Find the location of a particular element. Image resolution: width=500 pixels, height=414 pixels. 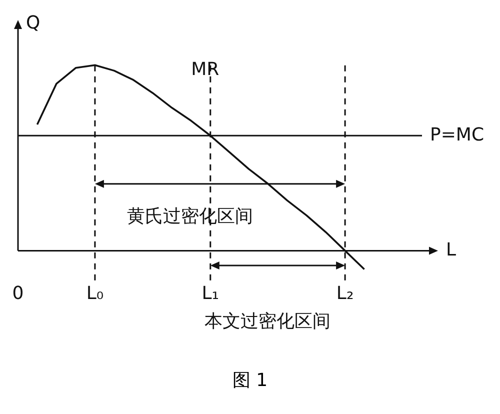

x-tick-label: 0 is located at coordinates (18, 293).